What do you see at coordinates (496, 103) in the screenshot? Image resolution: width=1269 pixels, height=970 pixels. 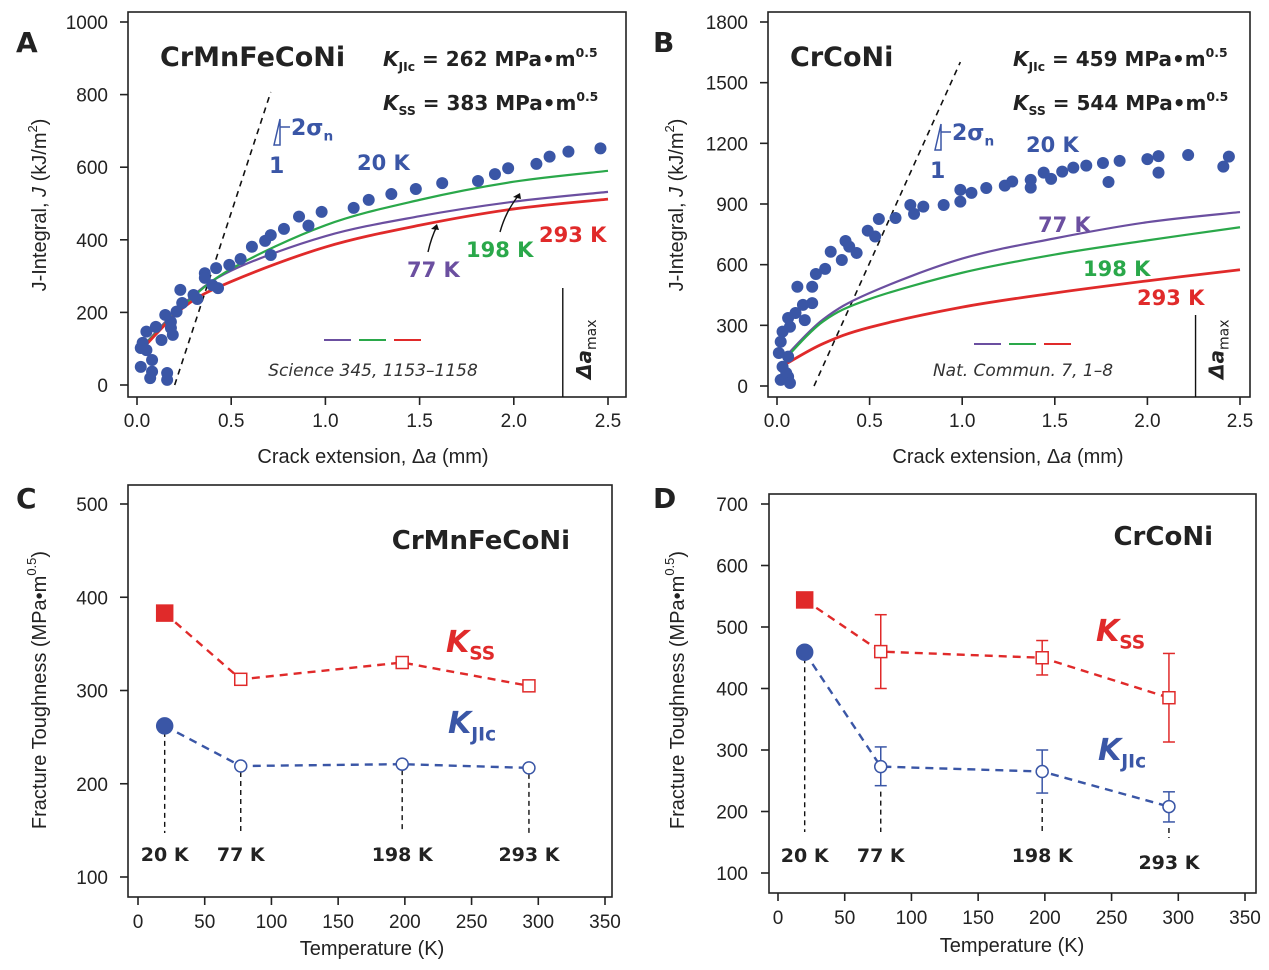 I see `kss-annotation-part: = 383 MPa•m` at bounding box center [496, 103].